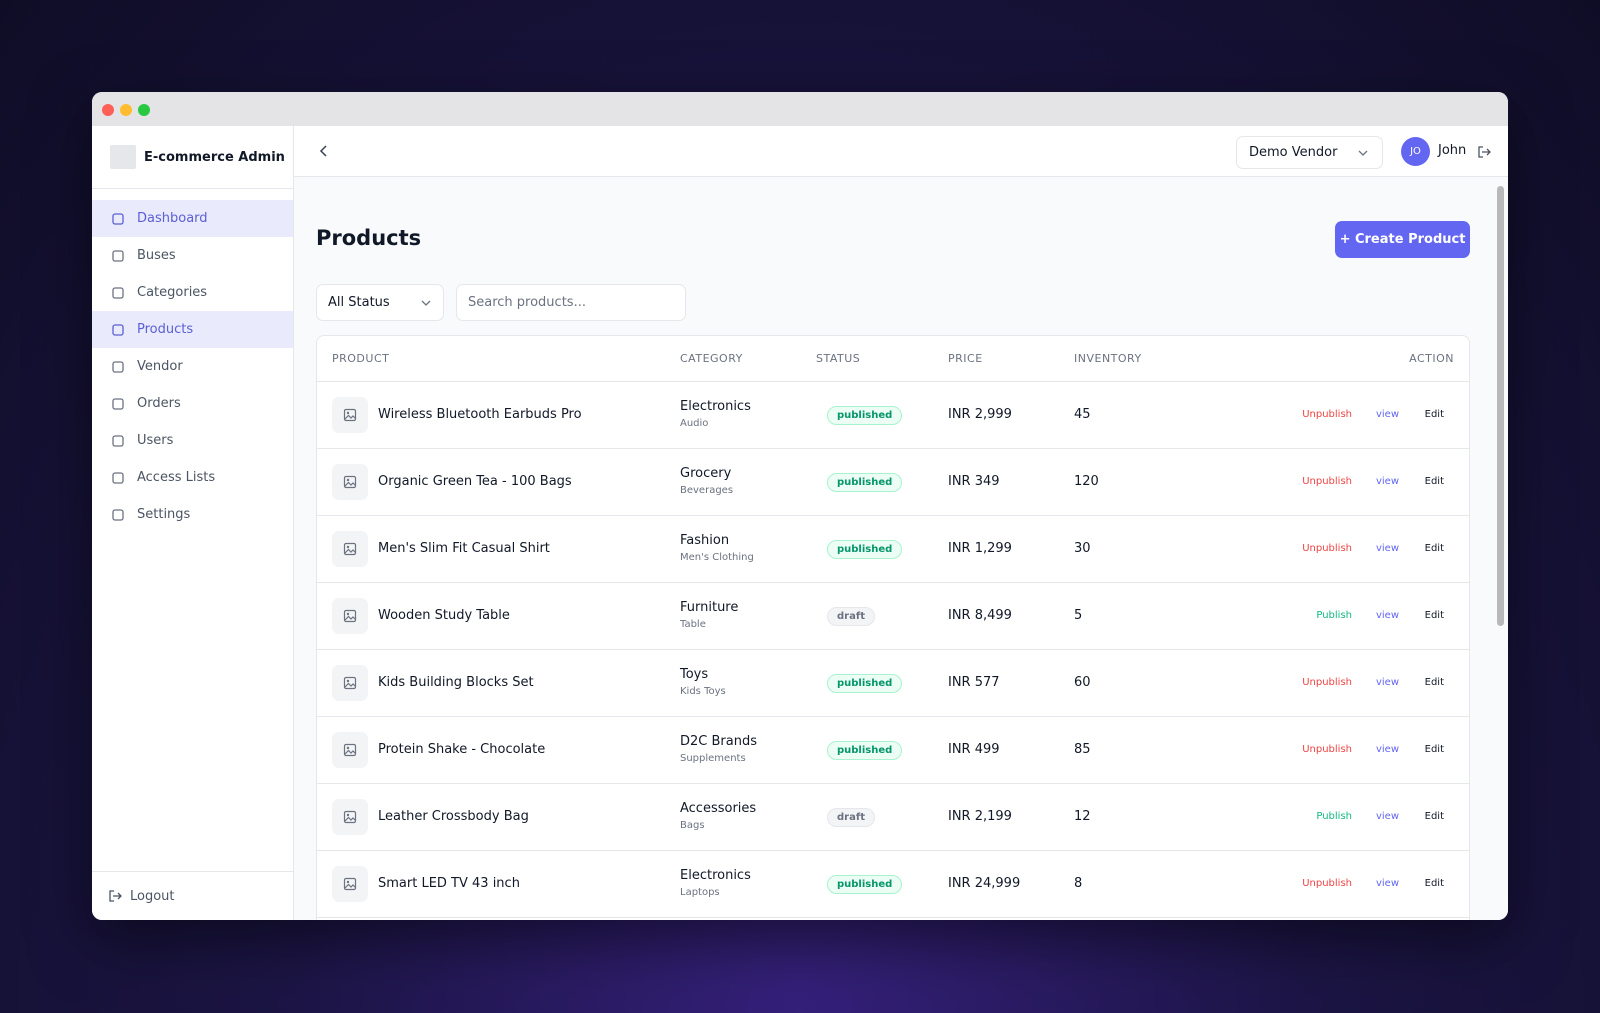  What do you see at coordinates (980, 615) in the screenshot?
I see `price: INR 8,499` at bounding box center [980, 615].